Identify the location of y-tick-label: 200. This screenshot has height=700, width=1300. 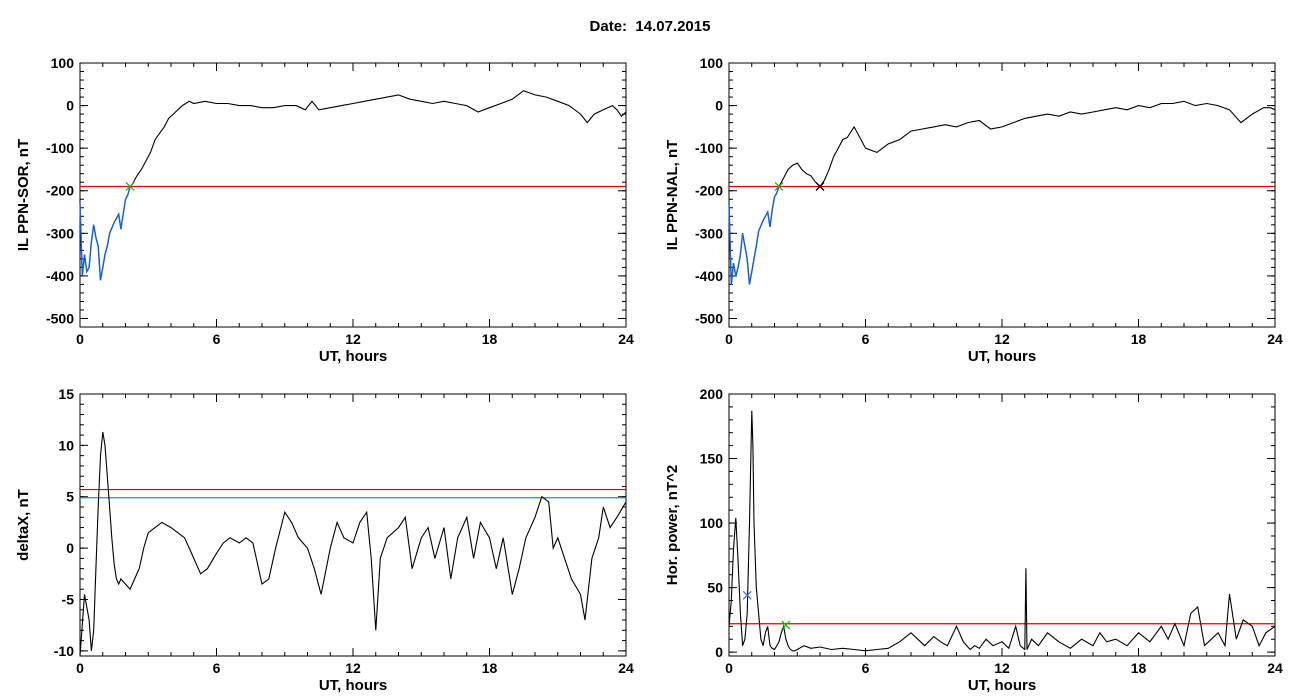
(712, 394).